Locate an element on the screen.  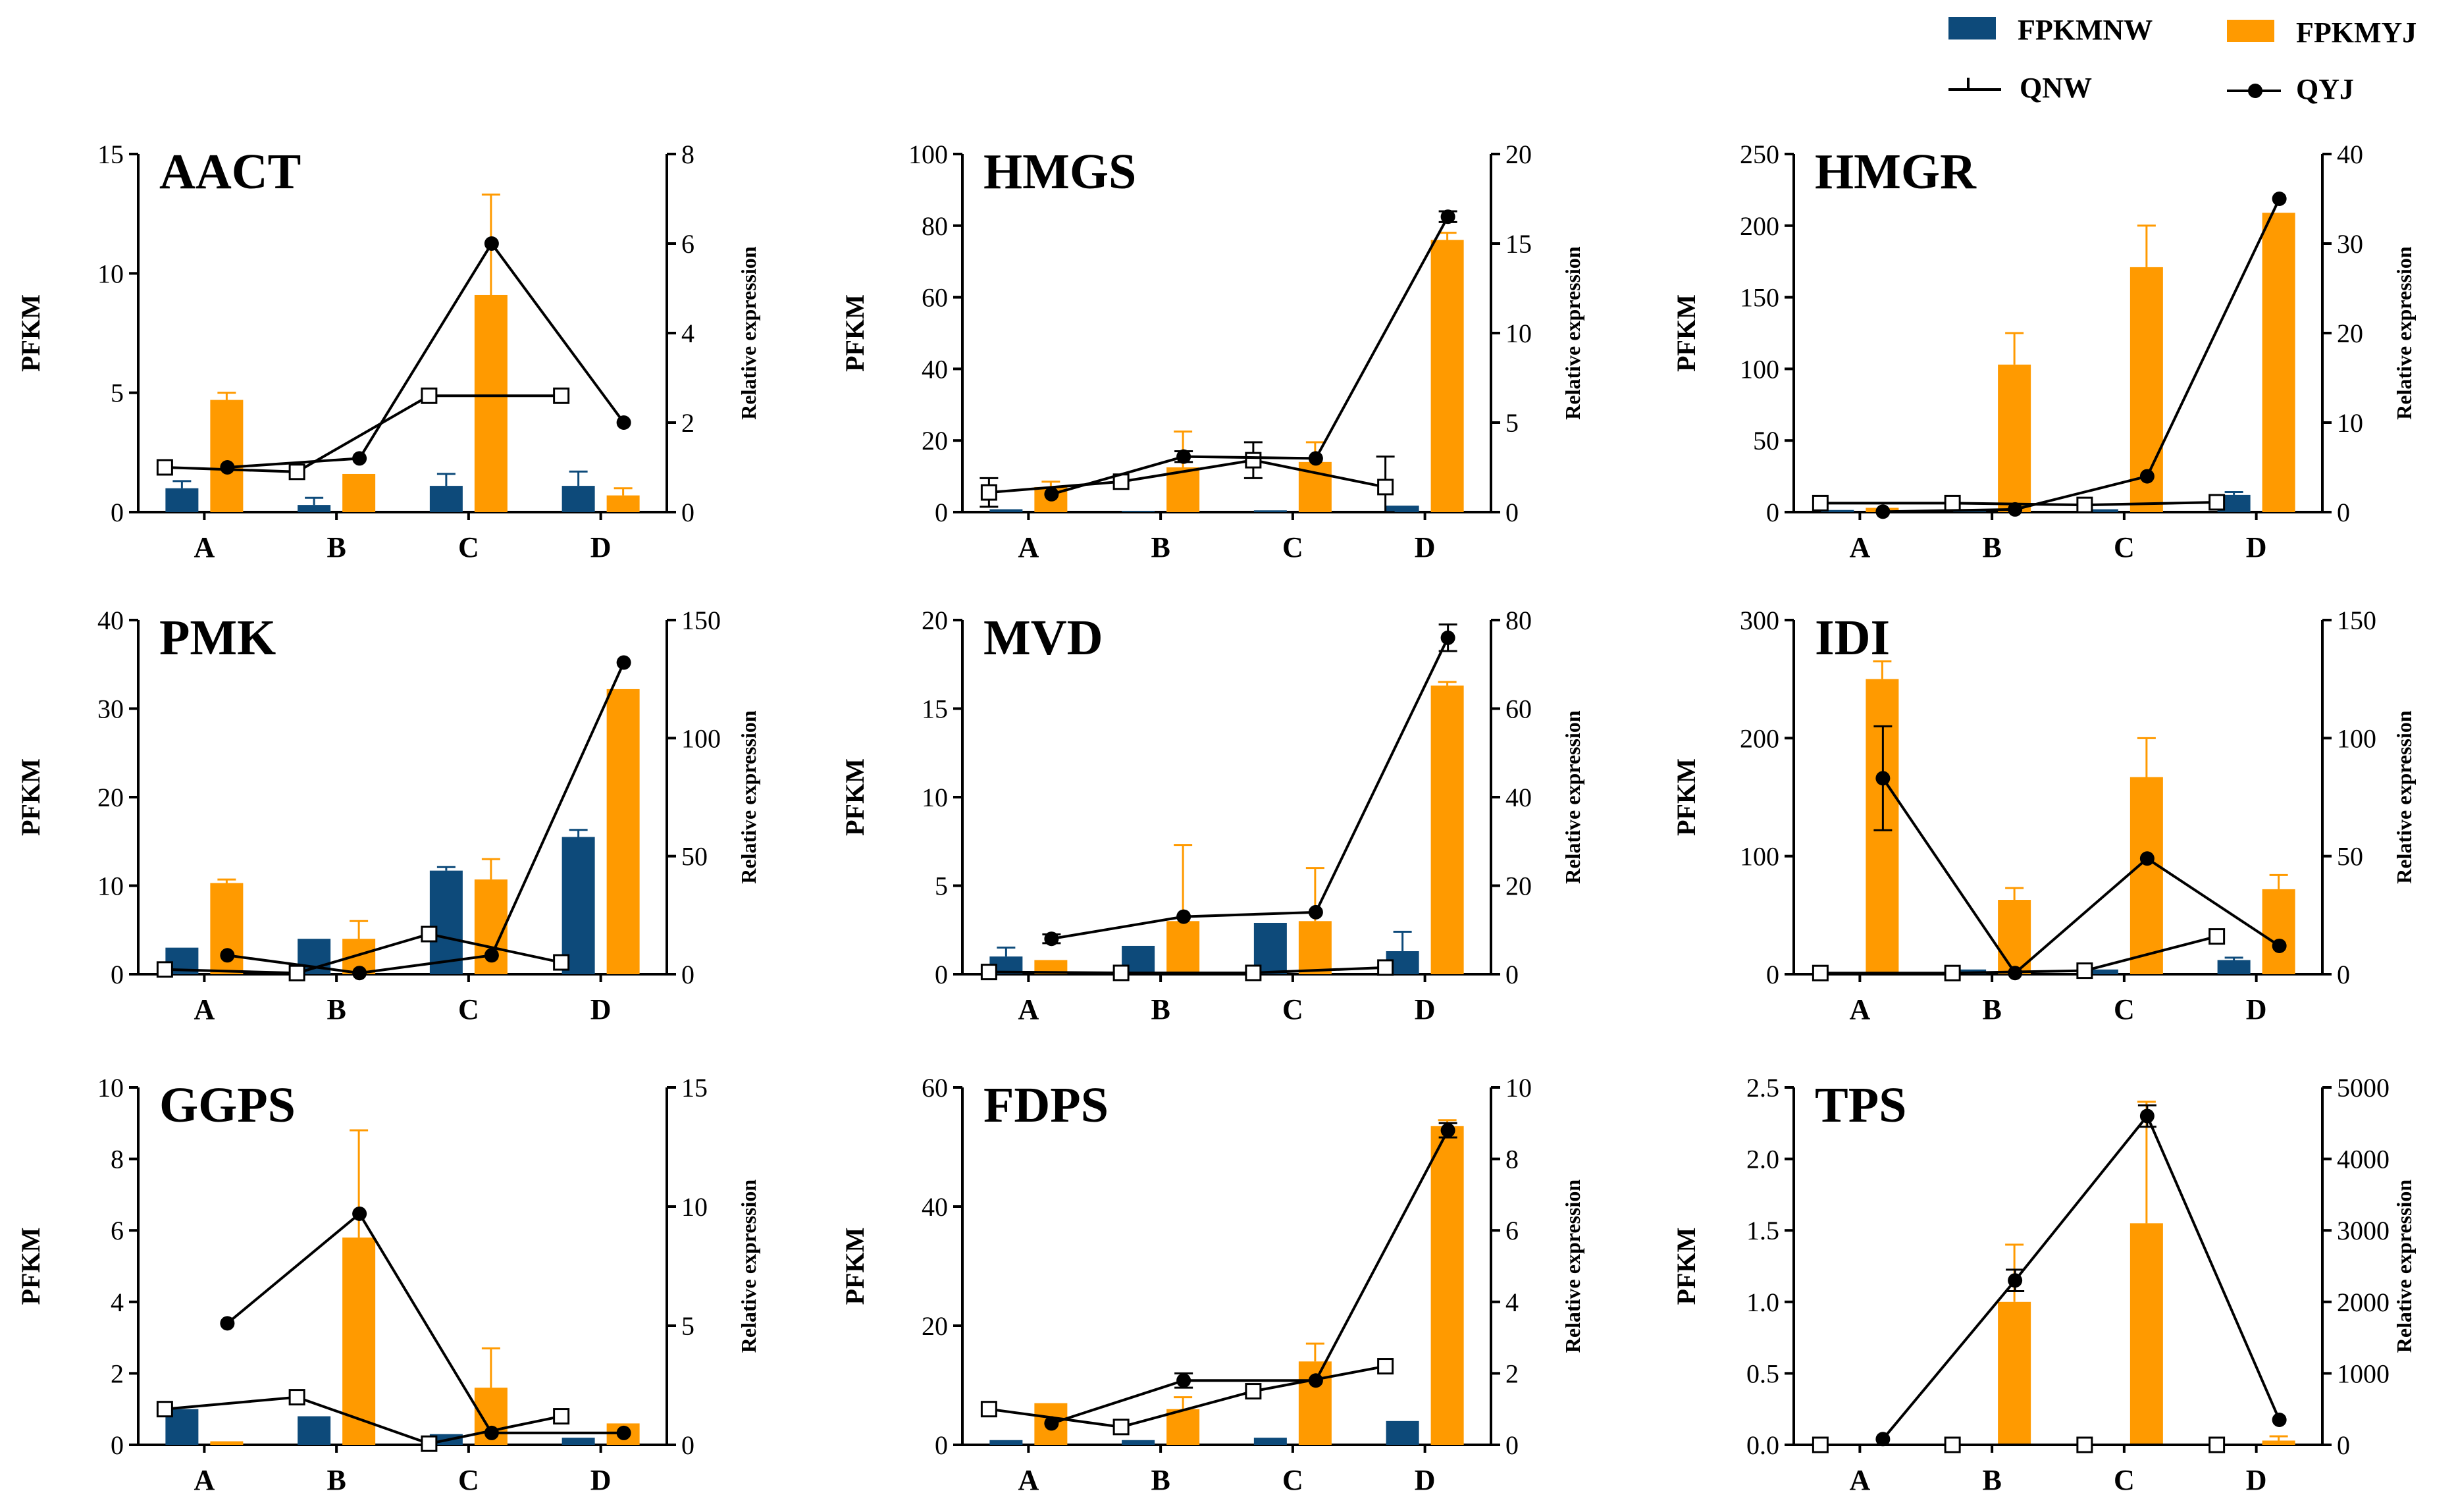
left-tick-label: 1.0 is located at coordinates (1762, 1302).